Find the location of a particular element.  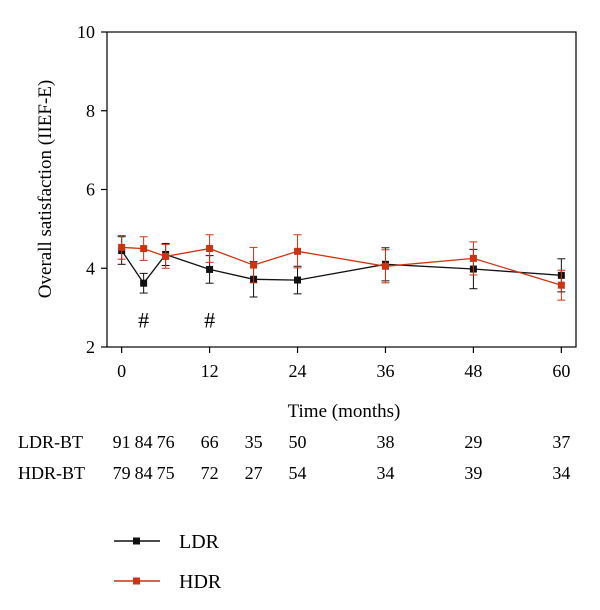

risk-cell: 76 is located at coordinates (166, 442).